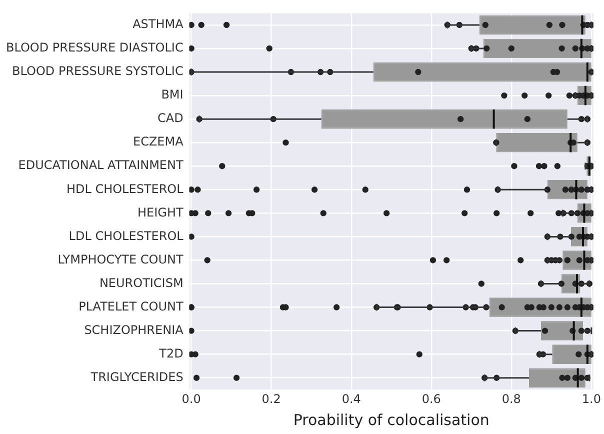 The width and height of the screenshot is (604, 434). I want to click on y-tick-label: HDL CHOLESTEROL, so click(125, 189).